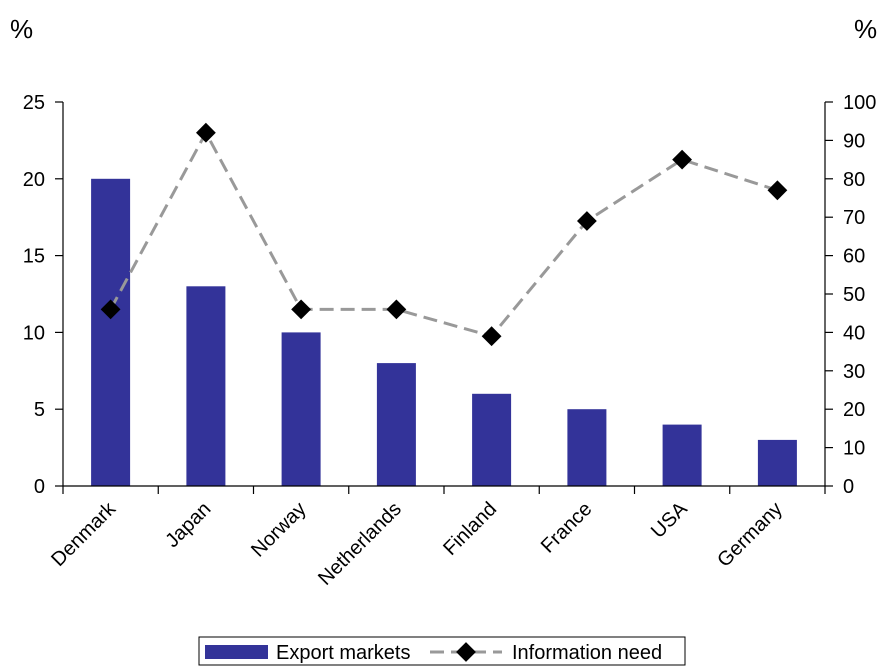  Describe the element at coordinates (854, 141) in the screenshot. I see `right-tick-label: 90` at that location.